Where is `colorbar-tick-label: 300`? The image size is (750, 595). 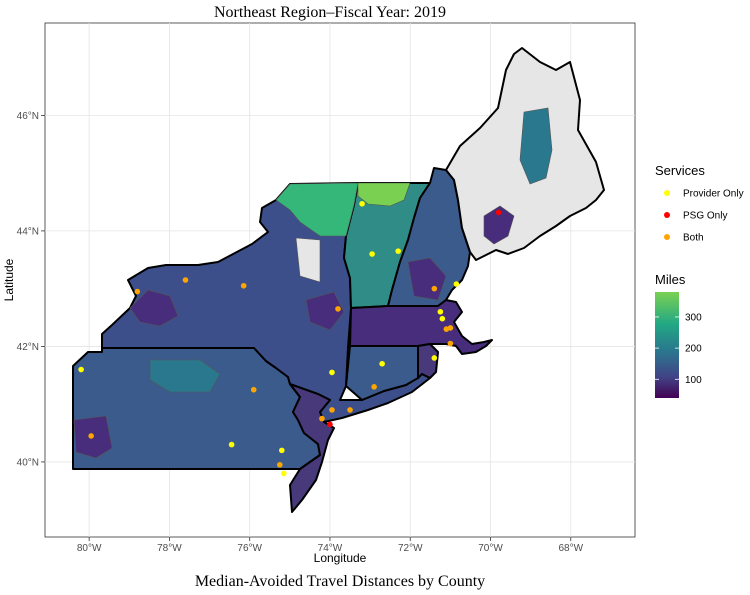 colorbar-tick-label: 300 is located at coordinates (693, 317).